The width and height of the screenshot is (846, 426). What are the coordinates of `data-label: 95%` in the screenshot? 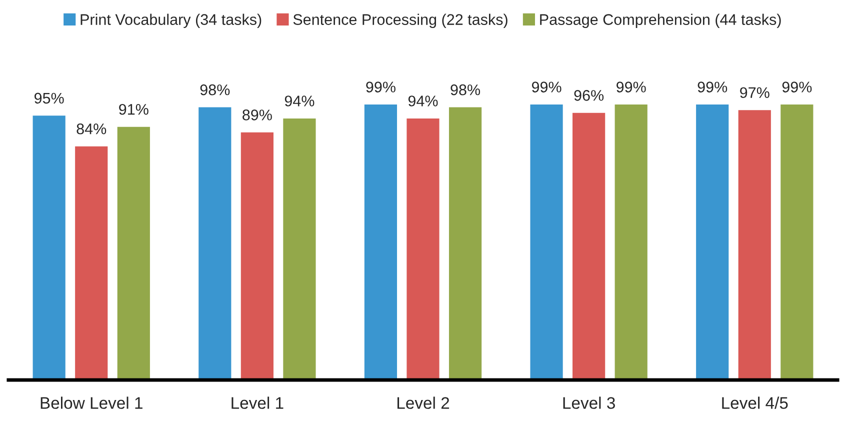 It's located at (49, 98).